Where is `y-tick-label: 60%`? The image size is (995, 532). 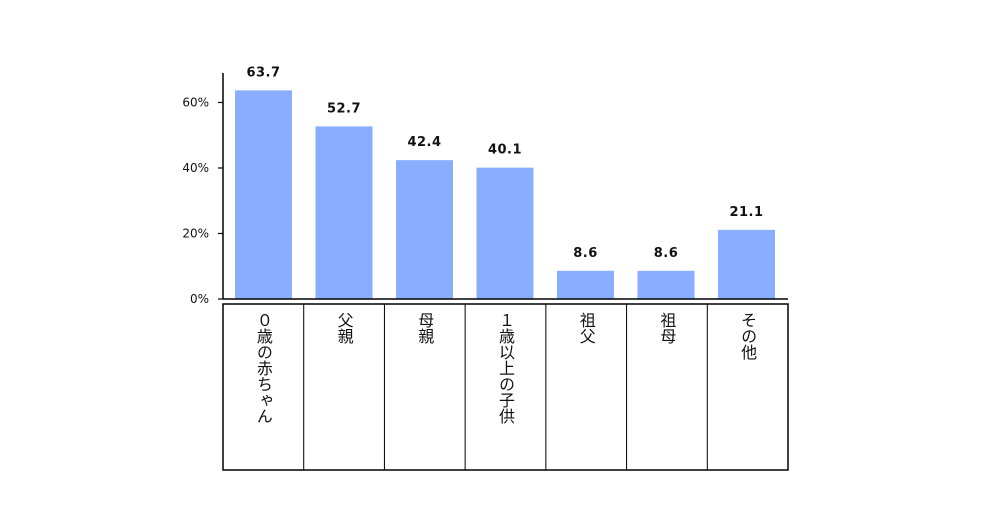
y-tick-label: 60% is located at coordinates (195, 102).